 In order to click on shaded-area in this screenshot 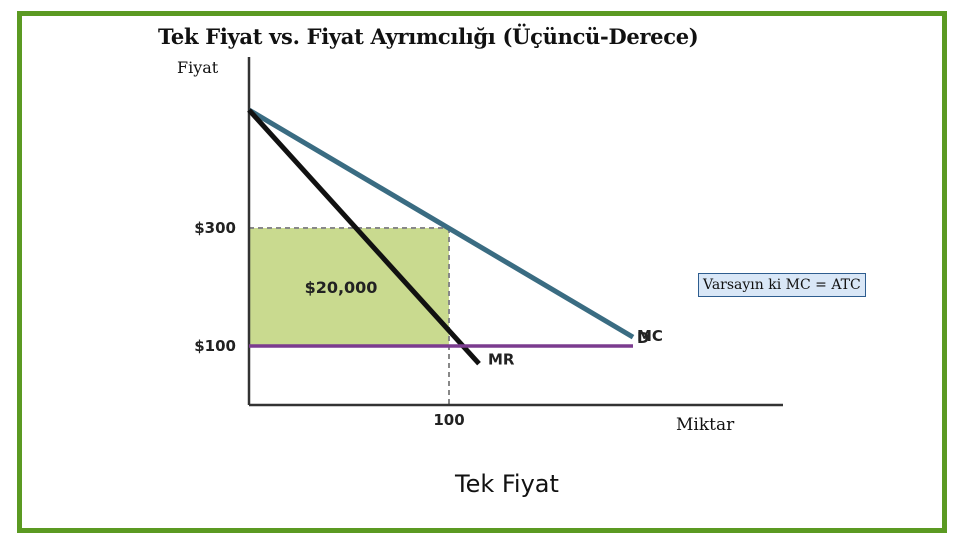, I will do `click(349, 287)`.